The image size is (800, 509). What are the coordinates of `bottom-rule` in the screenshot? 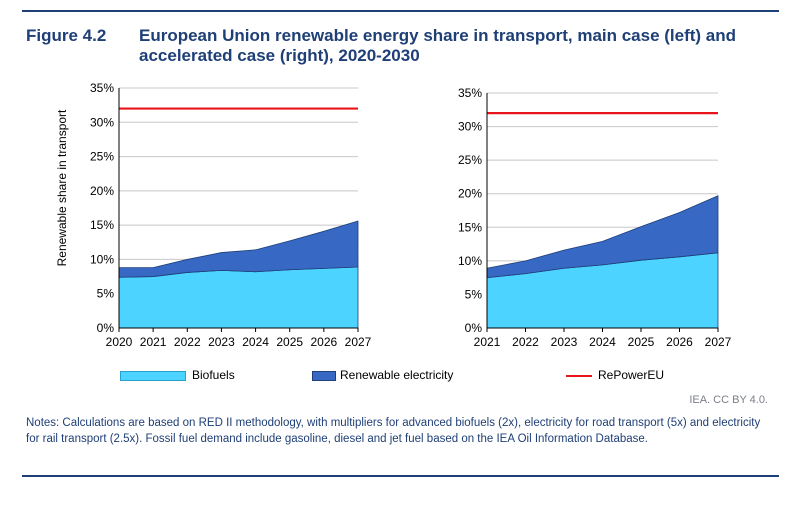 It's located at (400, 476).